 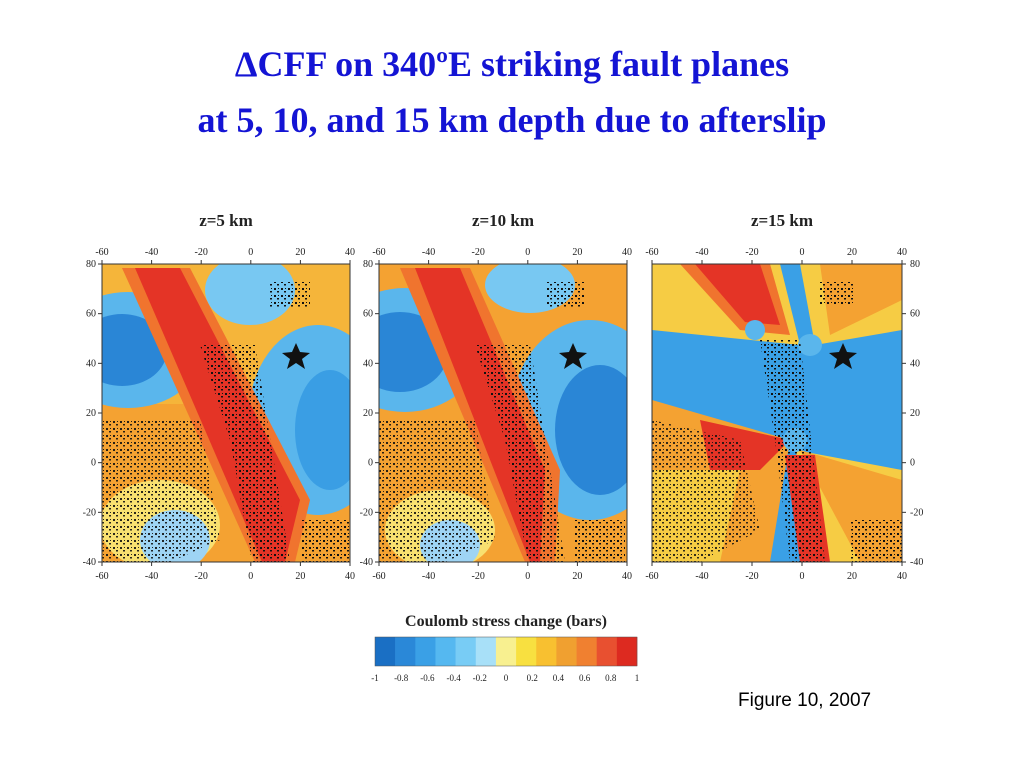 I want to click on colorbar-tick-label: -1, so click(x=375, y=678).